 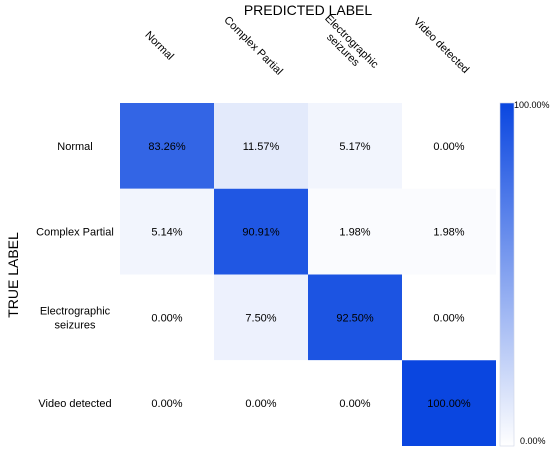 I want to click on colorbar: 100.00% 0.00%, so click(x=524, y=273).